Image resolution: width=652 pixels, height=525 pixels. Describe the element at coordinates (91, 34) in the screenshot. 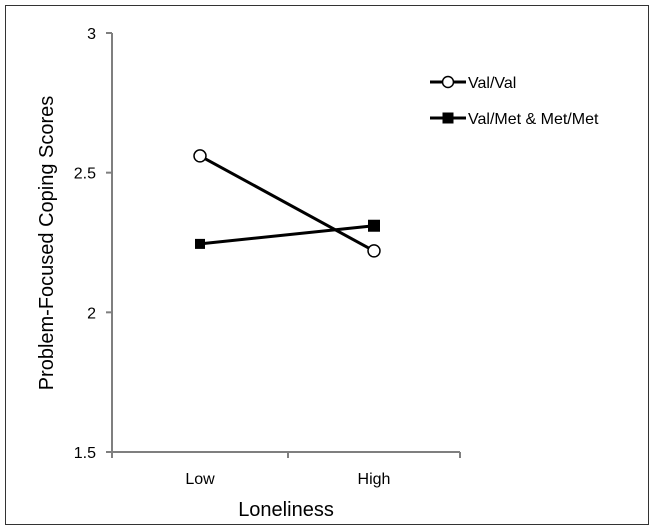

I see `y-tick-label: 3` at that location.